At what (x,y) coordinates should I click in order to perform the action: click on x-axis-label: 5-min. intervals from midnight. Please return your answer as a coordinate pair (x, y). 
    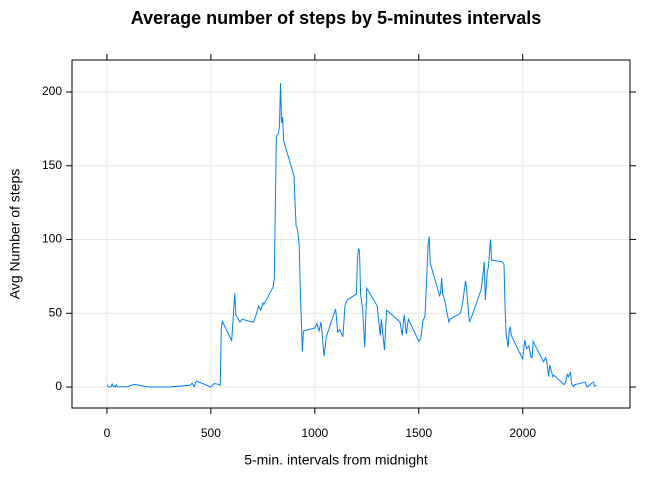
    Looking at the image, I should click on (336, 460).